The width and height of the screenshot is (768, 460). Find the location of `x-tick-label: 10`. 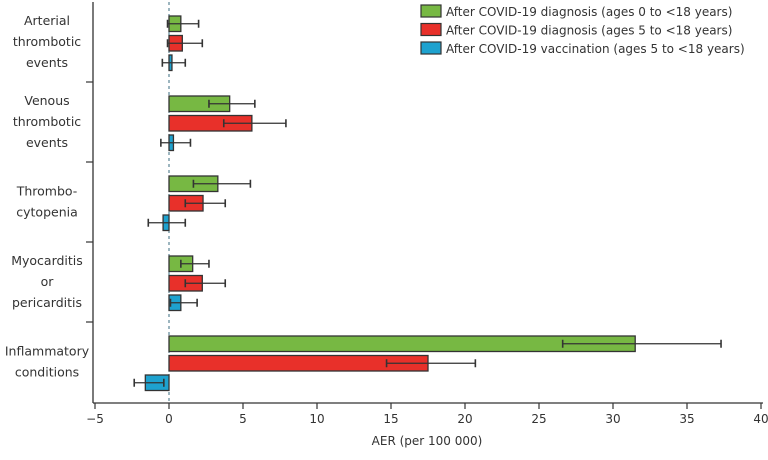

x-tick-label: 10 is located at coordinates (316, 419).